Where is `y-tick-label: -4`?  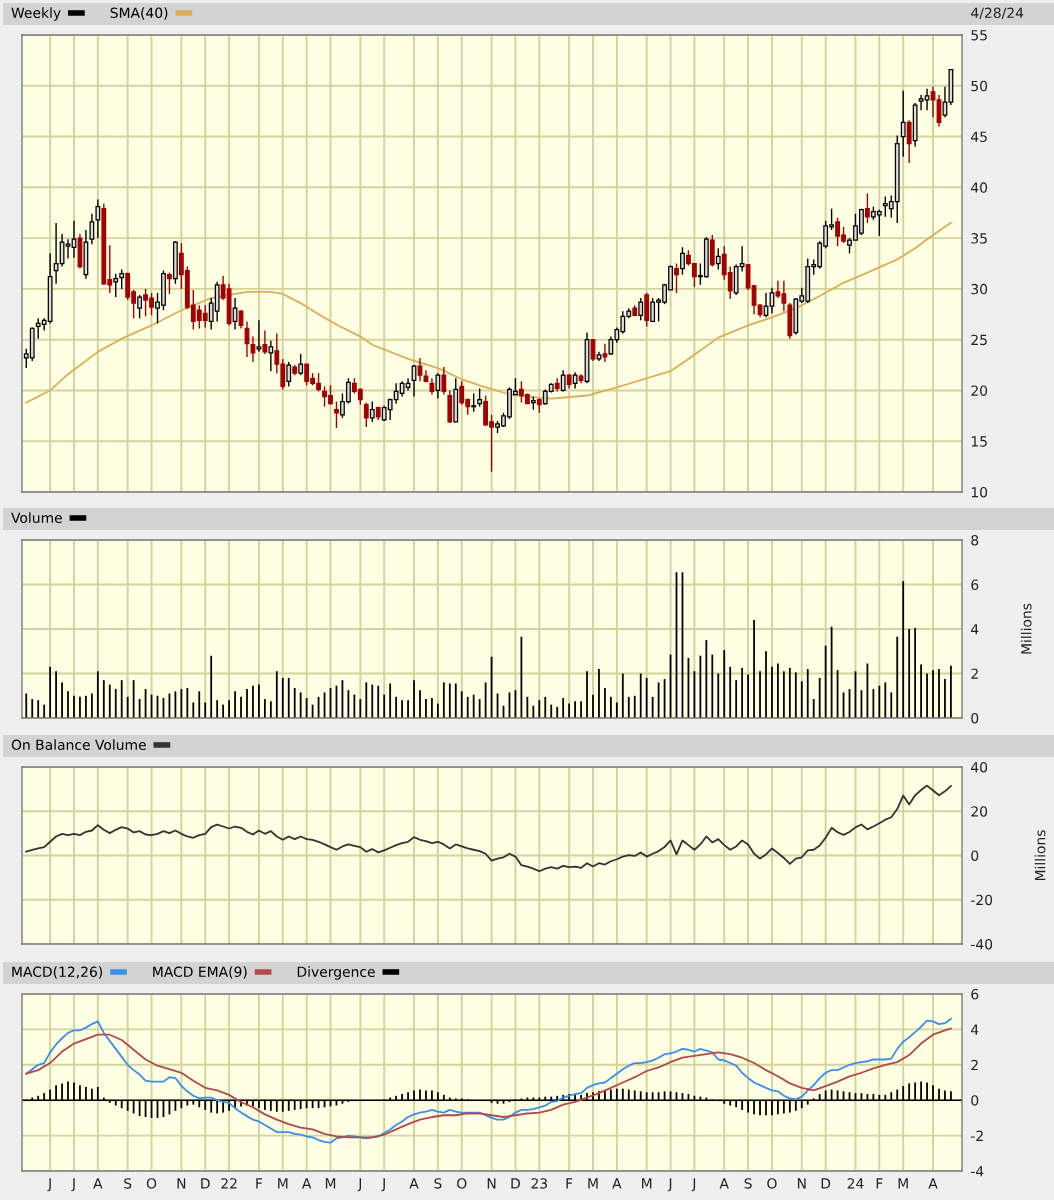
y-tick-label: -4 is located at coordinates (977, 1171).